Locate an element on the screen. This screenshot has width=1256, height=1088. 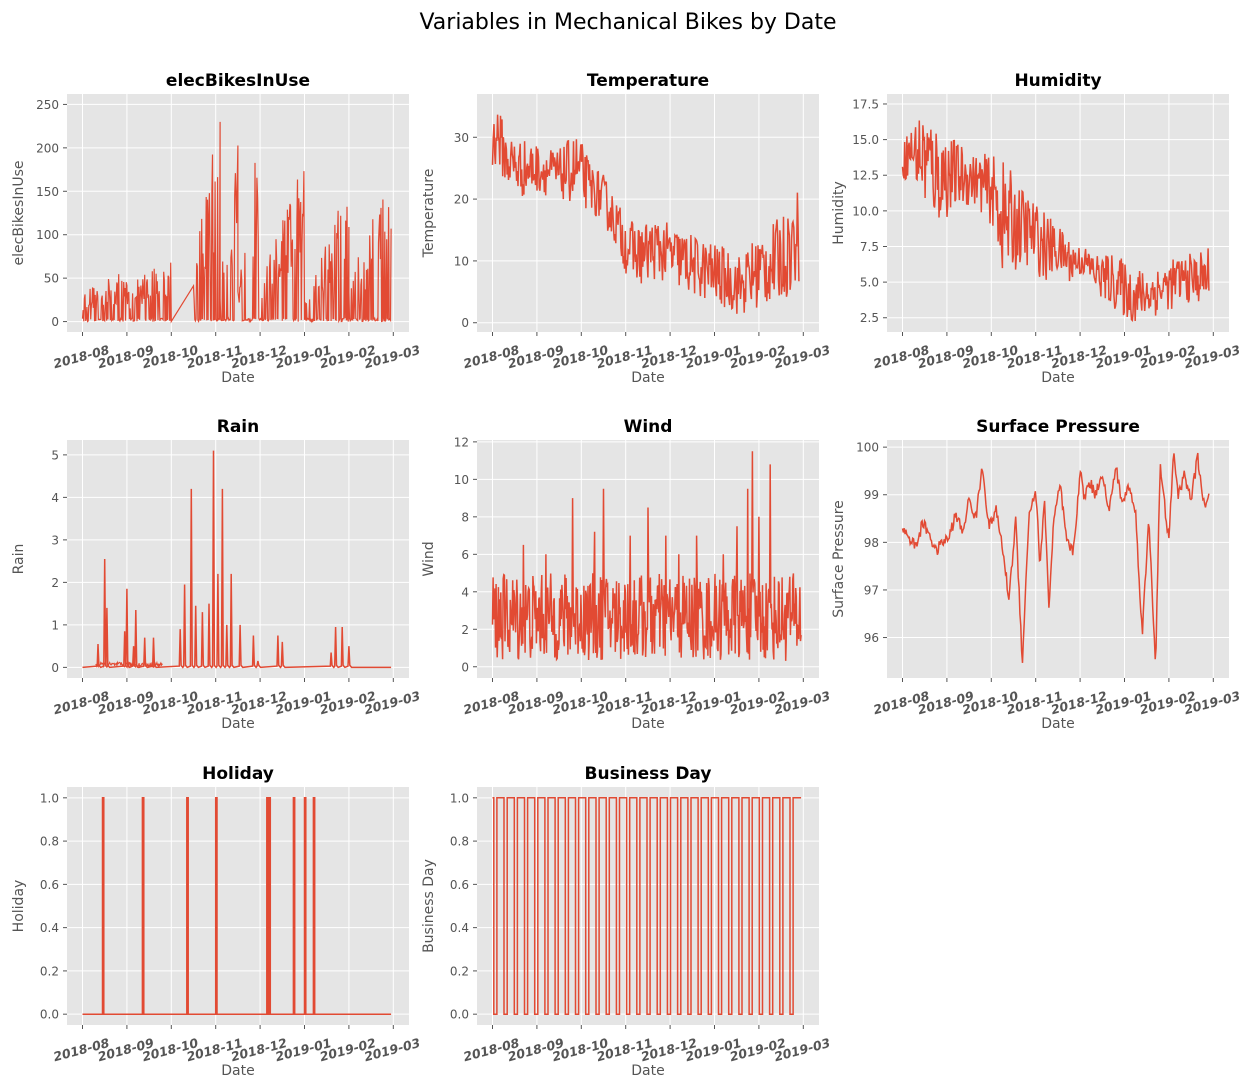
y-tick-label: 97 is located at coordinates (871, 590).